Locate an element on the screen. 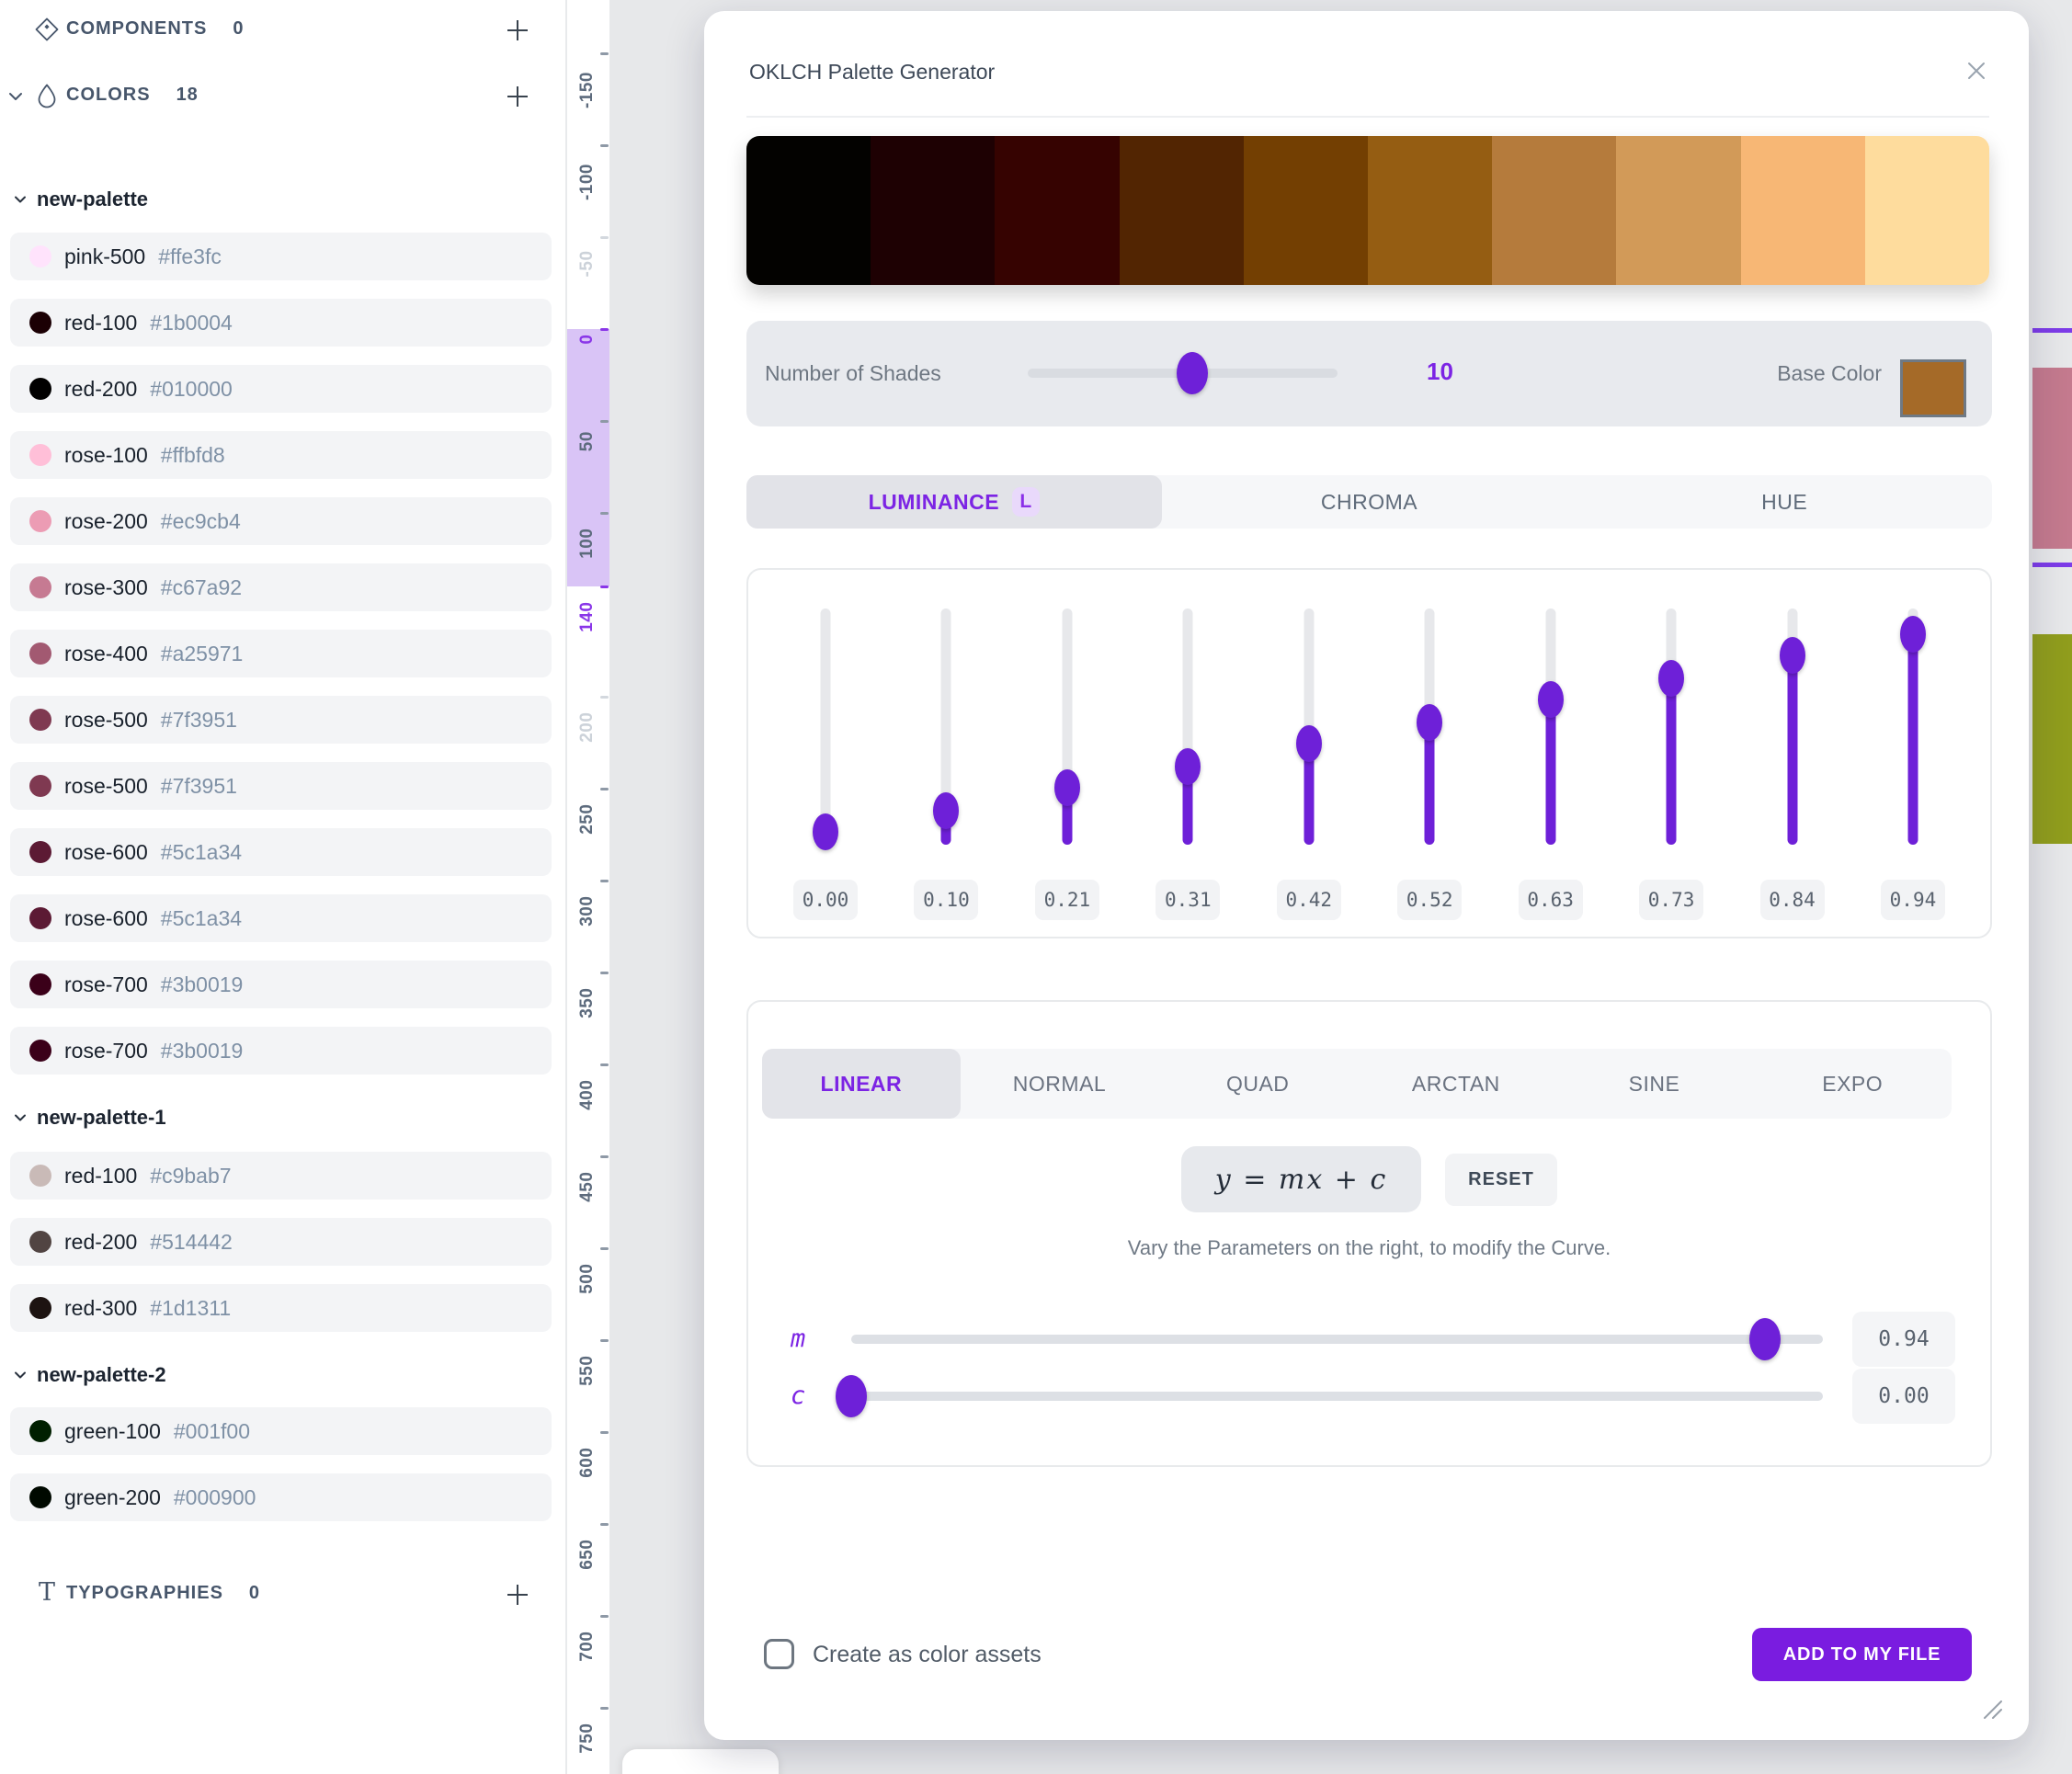 Image resolution: width=2072 pixels, height=1774 pixels. color-group-header: new-palette-1 is located at coordinates (89, 1117).